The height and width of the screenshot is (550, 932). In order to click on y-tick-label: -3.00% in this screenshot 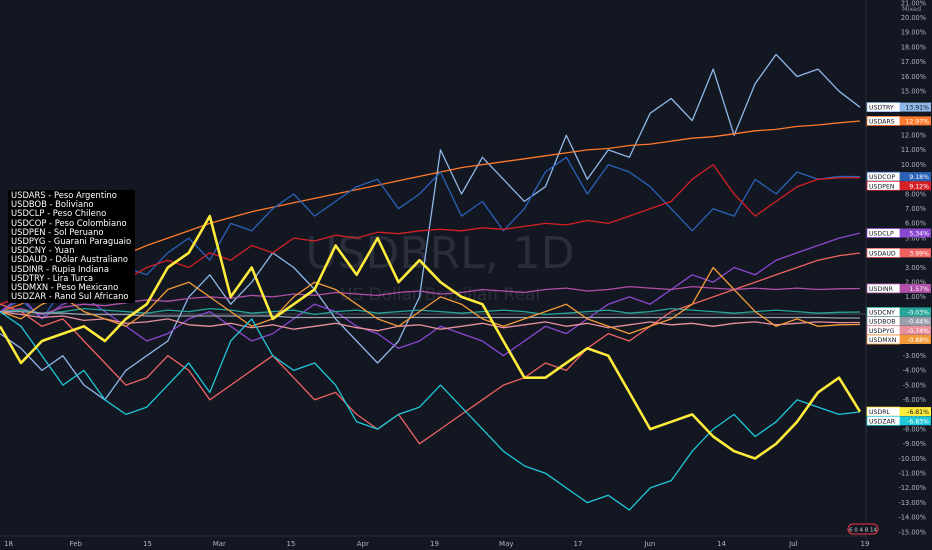, I will do `click(914, 356)`.